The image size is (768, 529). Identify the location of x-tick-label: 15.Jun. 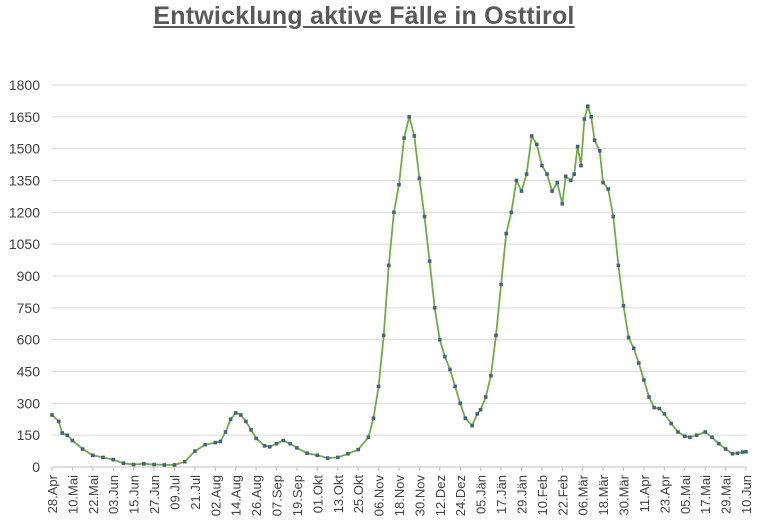
(134, 494).